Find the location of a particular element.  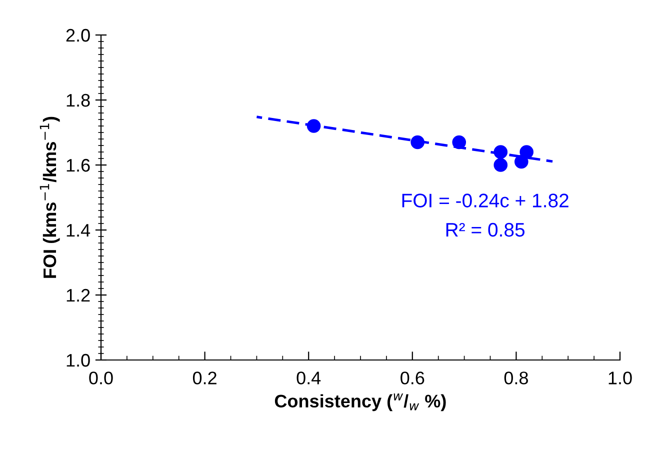

y-tick-label: 1.2 is located at coordinates (78, 295).